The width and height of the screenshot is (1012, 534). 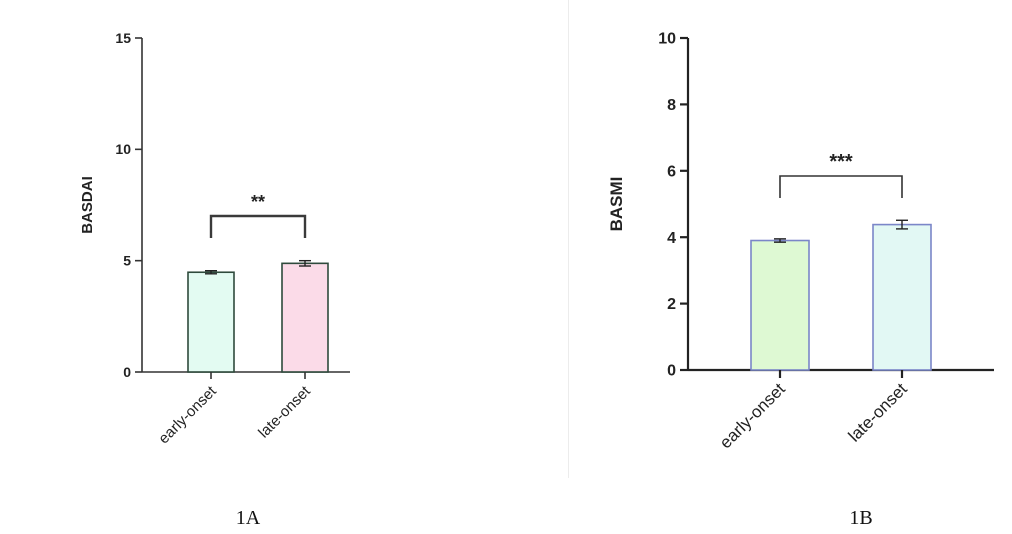 What do you see at coordinates (671, 105) in the screenshot?
I see `y-tick-label: 8` at bounding box center [671, 105].